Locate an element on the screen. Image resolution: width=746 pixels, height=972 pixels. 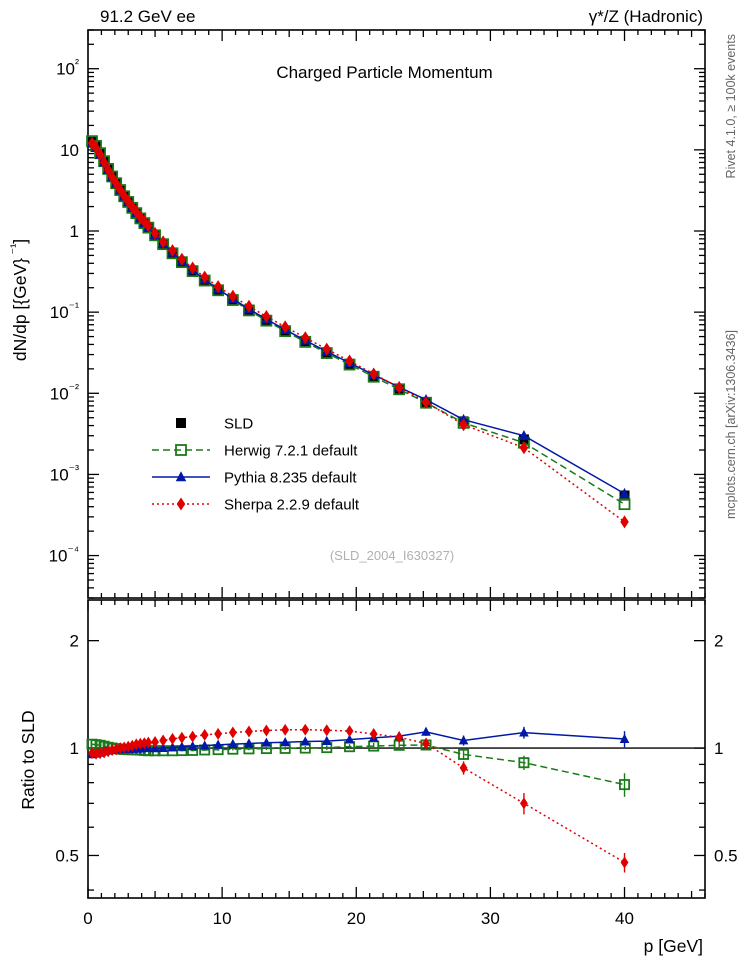
legend-entry-pythia: Pythia 8.235 default is located at coordinates (254, 478).